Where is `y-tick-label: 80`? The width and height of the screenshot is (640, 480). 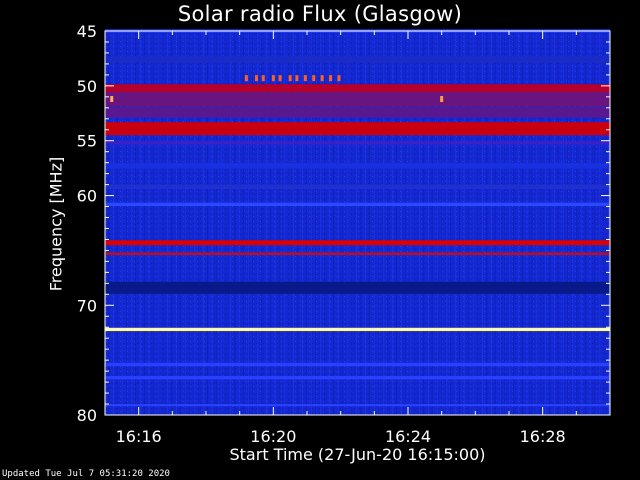
y-tick-label: 80 is located at coordinates (87, 415).